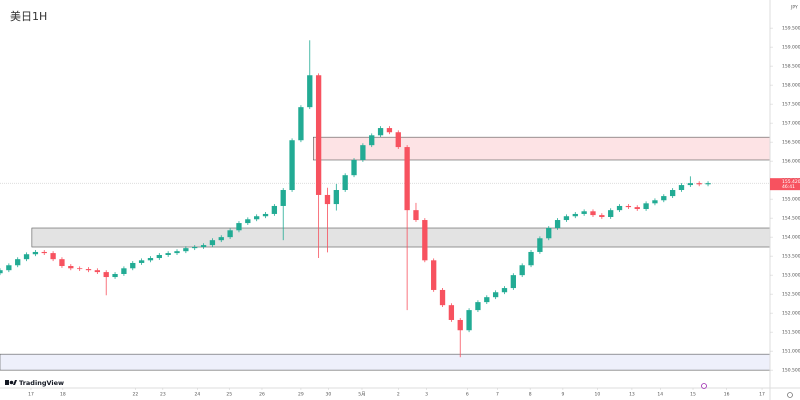 This screenshot has width=800, height=400. I want to click on brand-logo: TradingView, so click(34, 383).